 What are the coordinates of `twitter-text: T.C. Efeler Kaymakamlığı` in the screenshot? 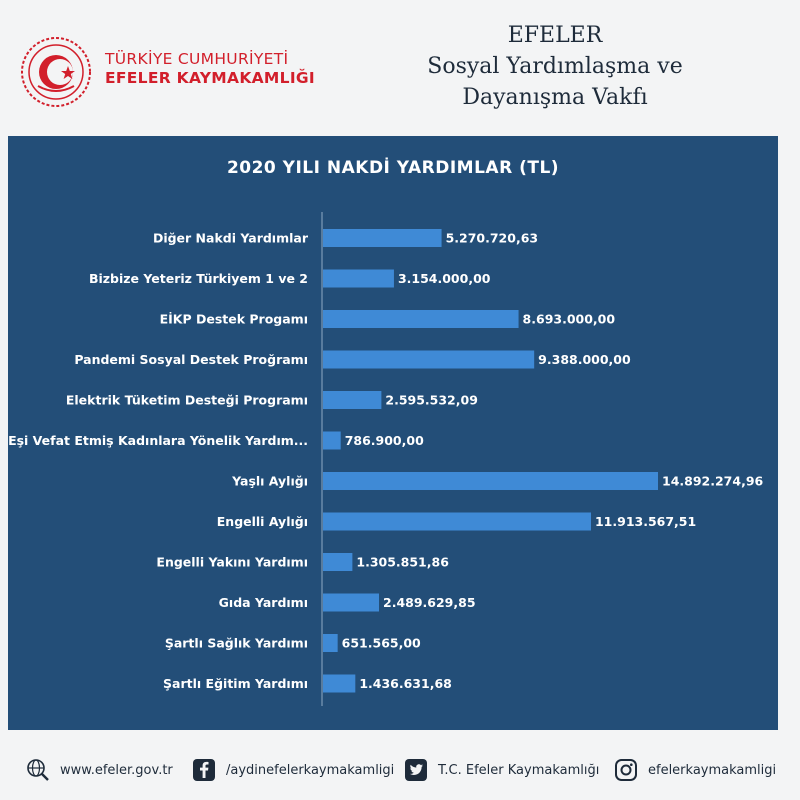 It's located at (519, 770).